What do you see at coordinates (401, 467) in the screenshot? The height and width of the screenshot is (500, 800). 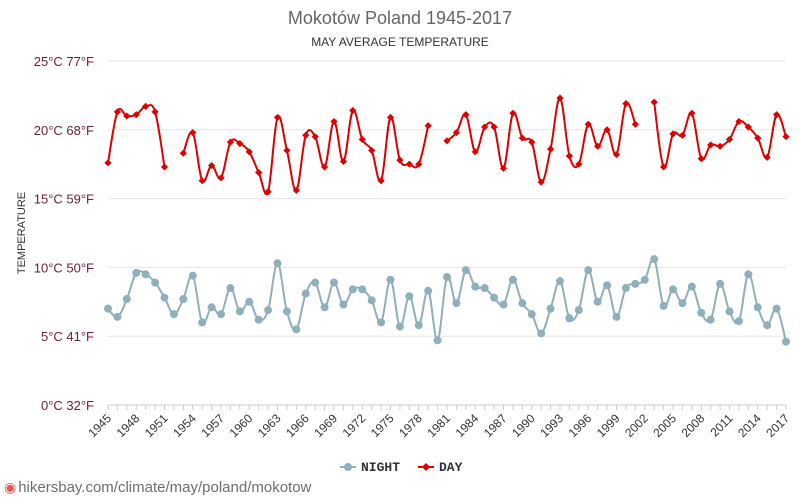 I see `legend: NIGHT DAY` at bounding box center [401, 467].